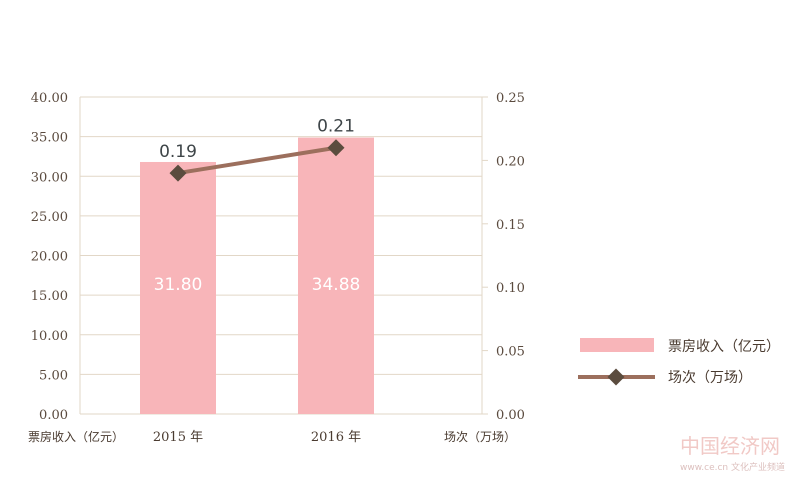 Image resolution: width=800 pixels, height=489 pixels. I want to click on left-tick-label: 0.00, so click(53, 415).